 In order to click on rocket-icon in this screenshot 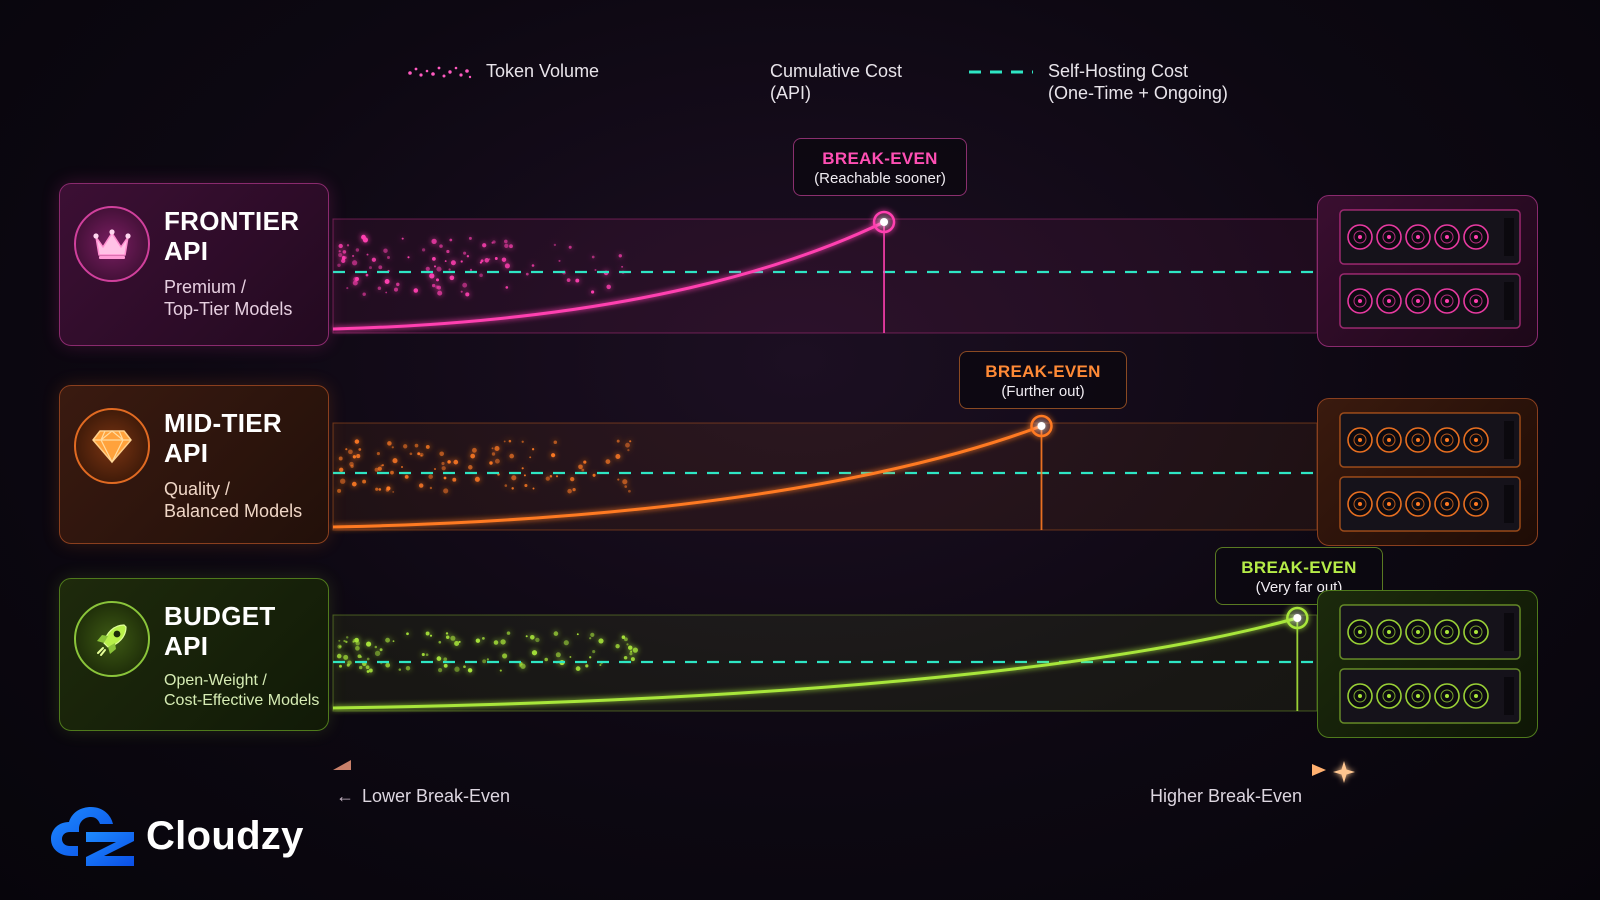, I will do `click(112, 639)`.